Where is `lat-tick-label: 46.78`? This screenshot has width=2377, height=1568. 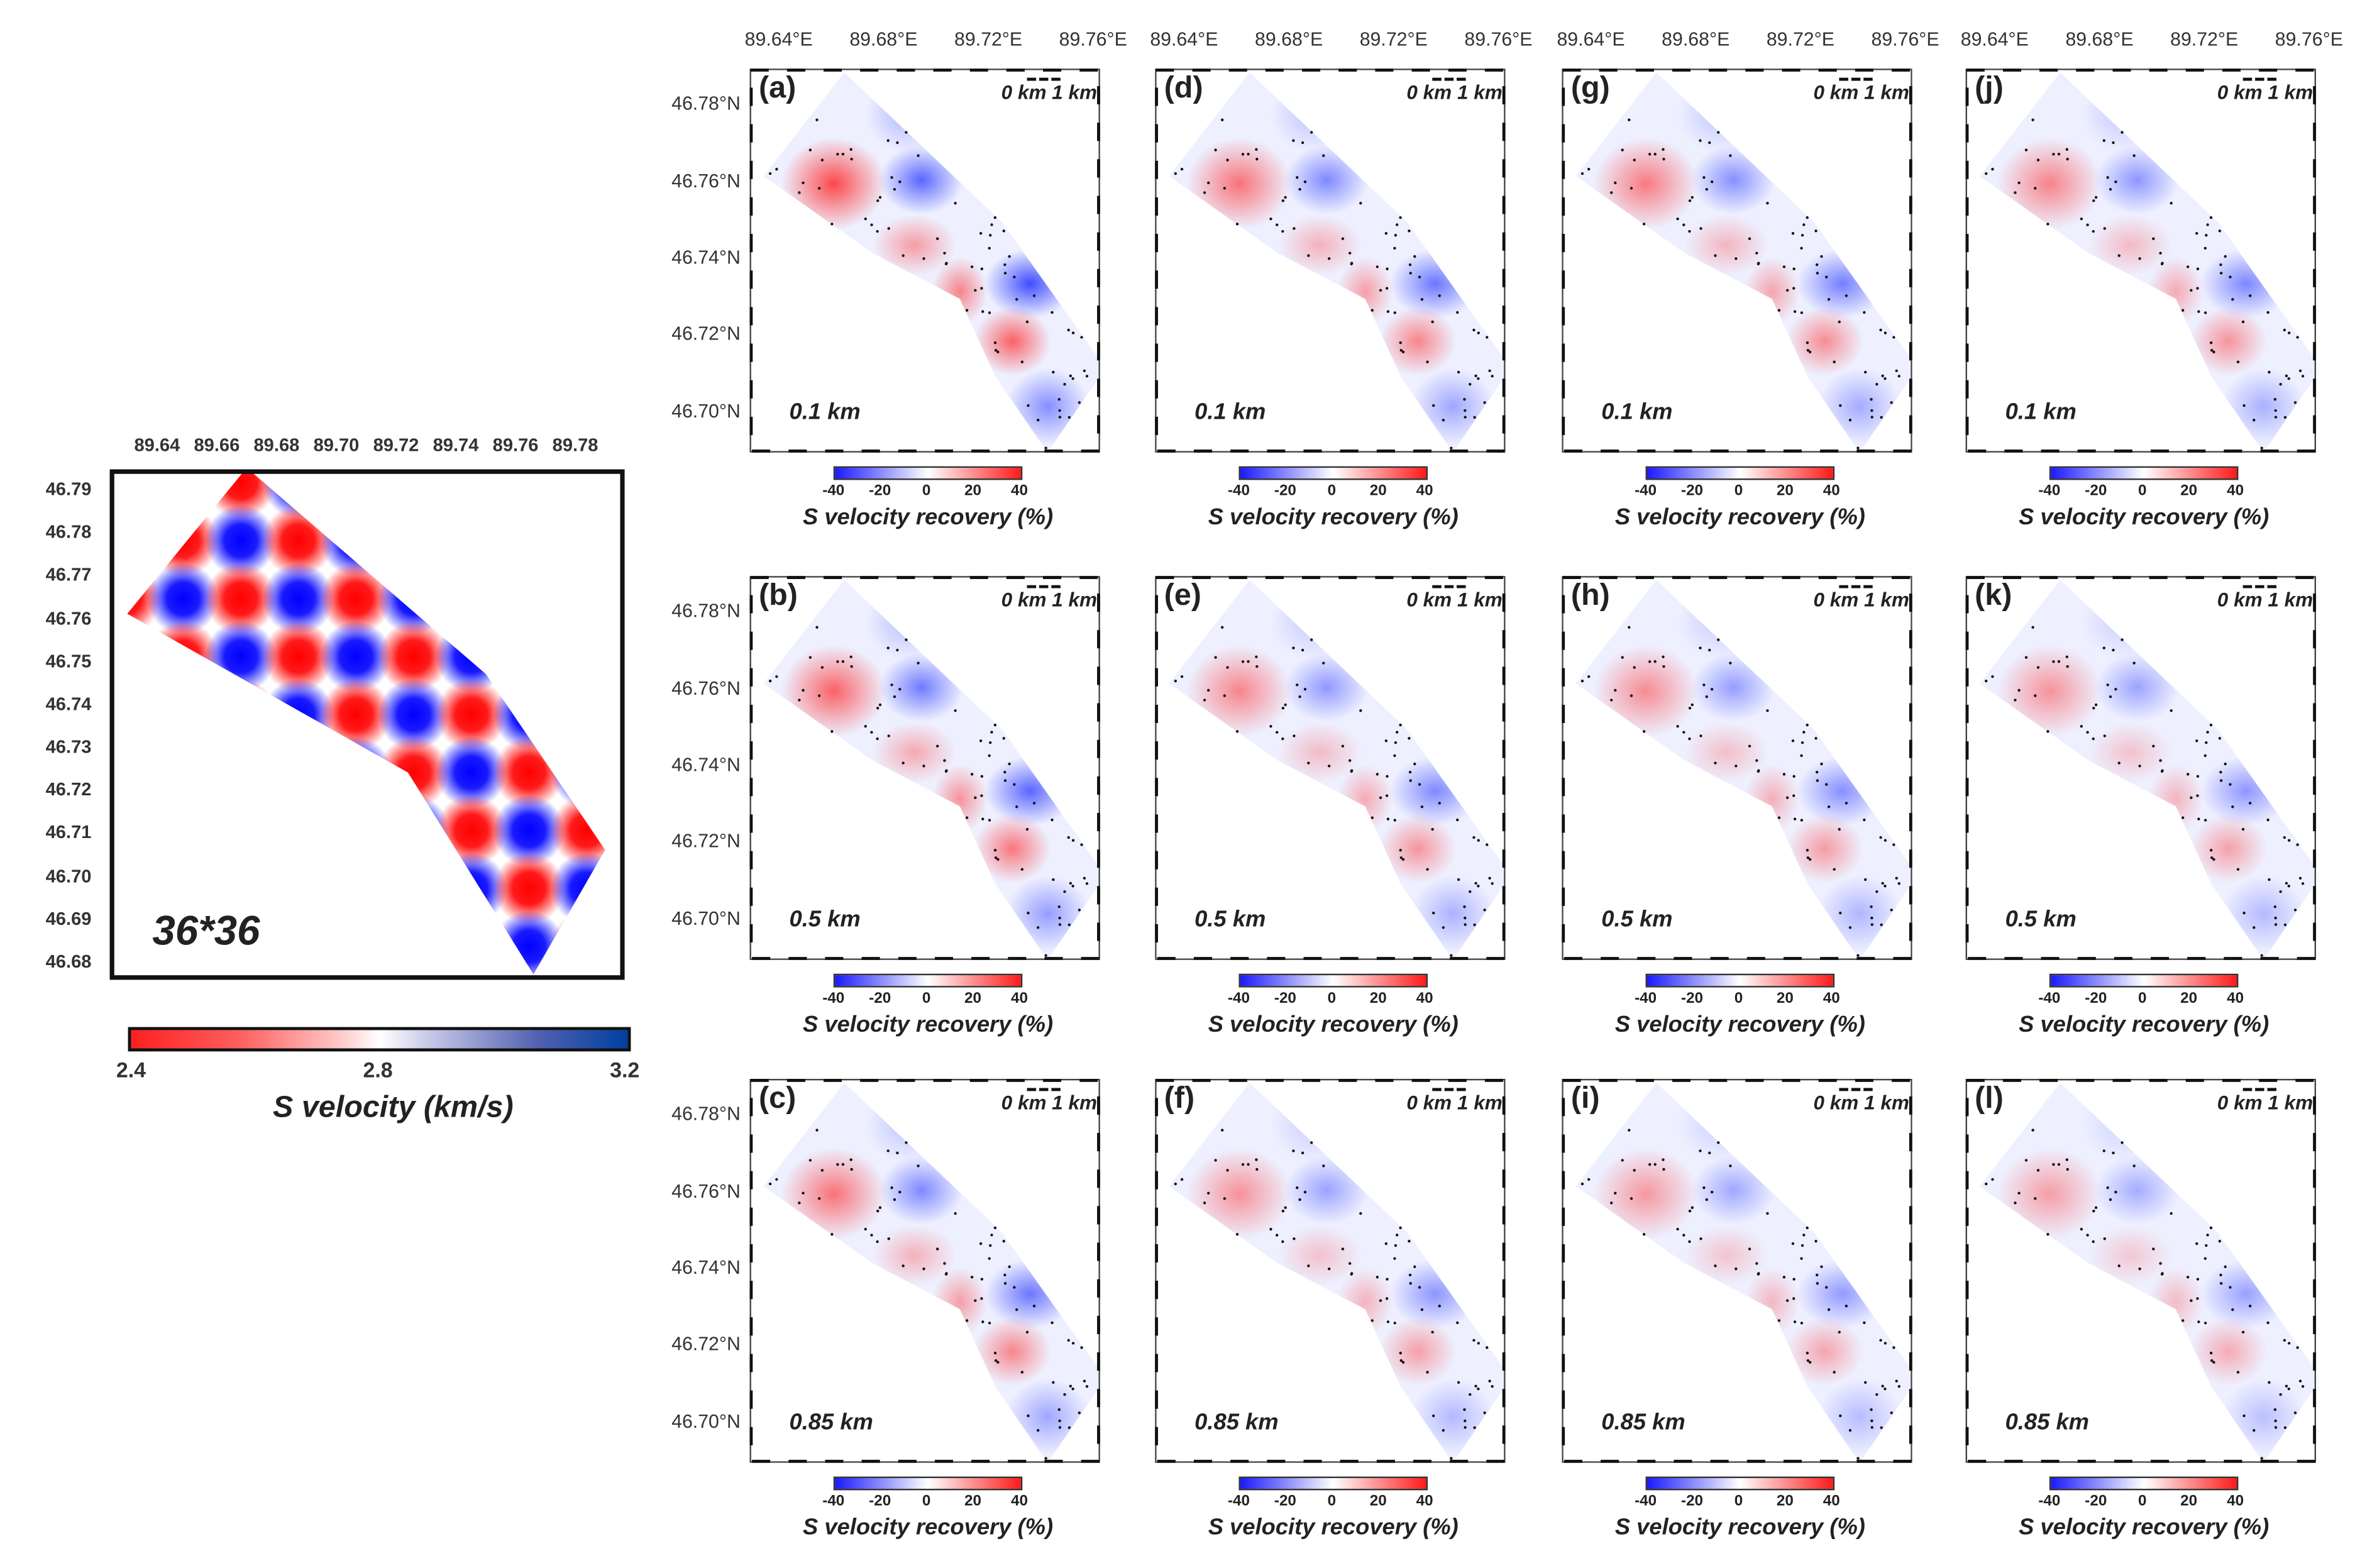 lat-tick-label: 46.78 is located at coordinates (68, 532).